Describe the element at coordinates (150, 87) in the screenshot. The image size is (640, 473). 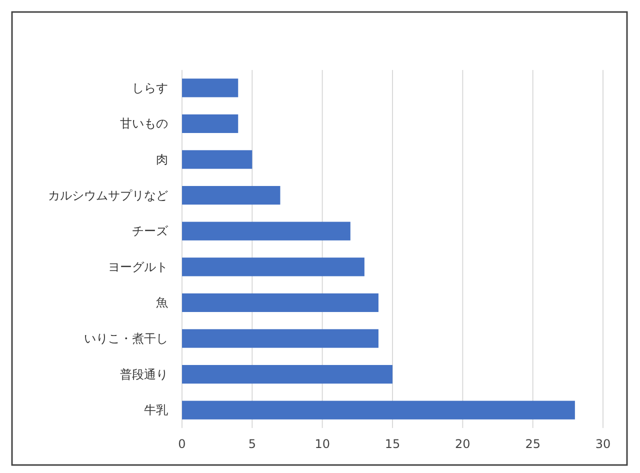
I see `y-tick-label: しらす` at that location.